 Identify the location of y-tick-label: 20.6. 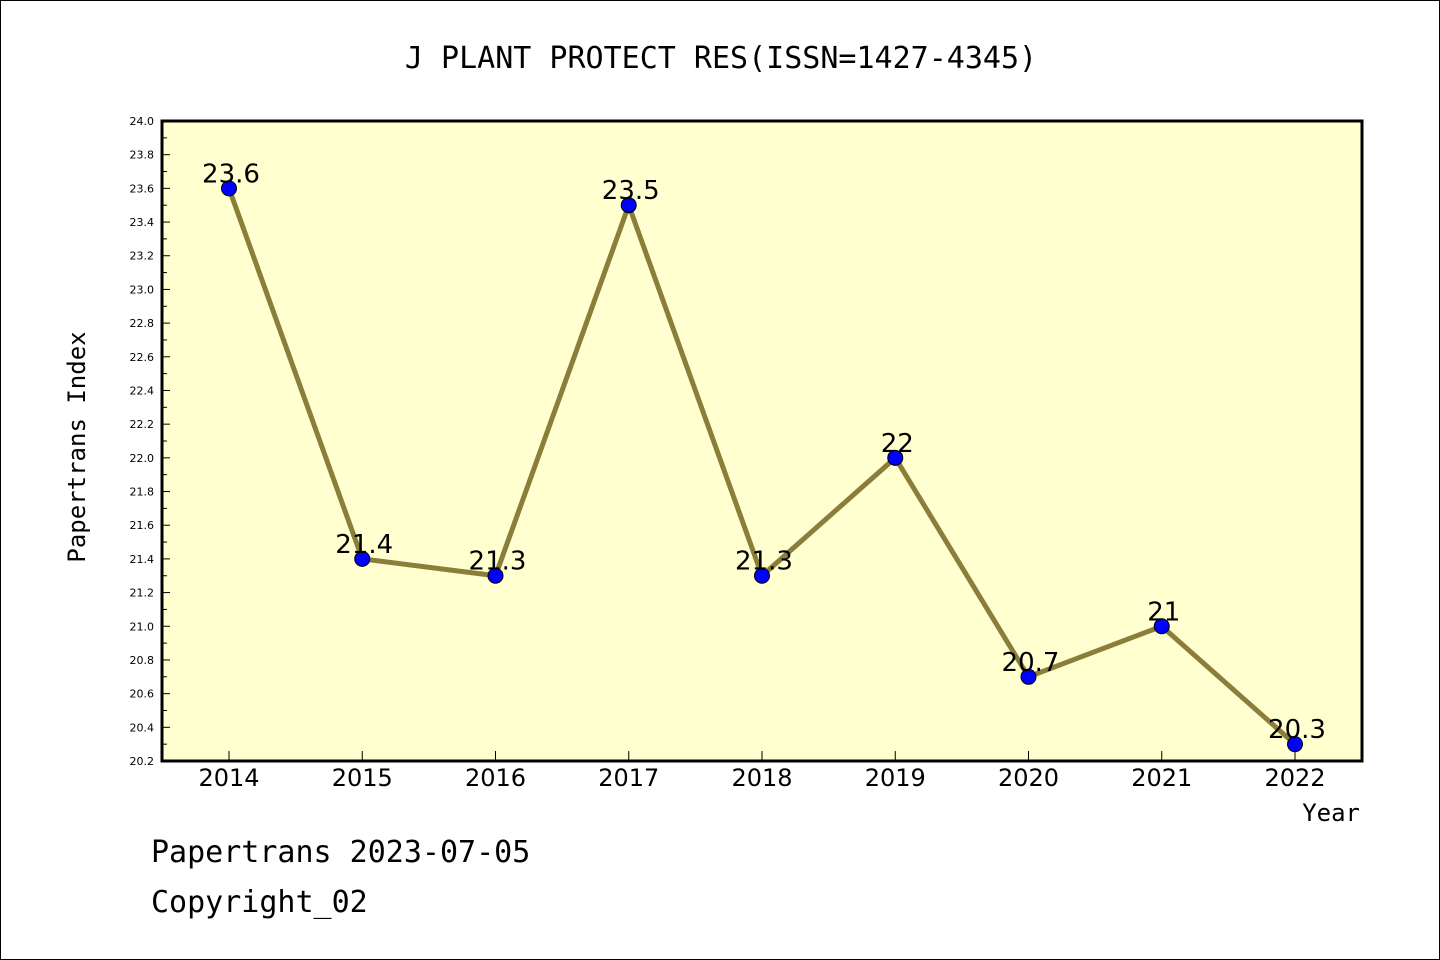
(142, 694).